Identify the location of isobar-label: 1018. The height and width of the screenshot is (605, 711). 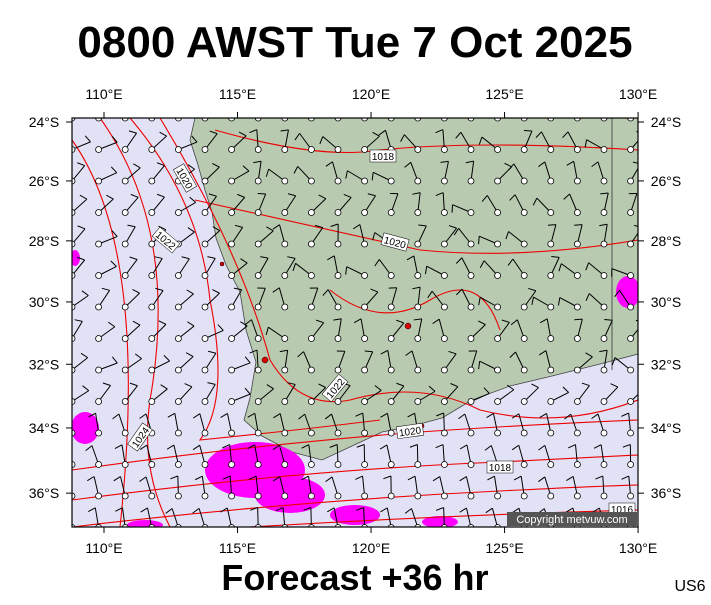
(500, 468).